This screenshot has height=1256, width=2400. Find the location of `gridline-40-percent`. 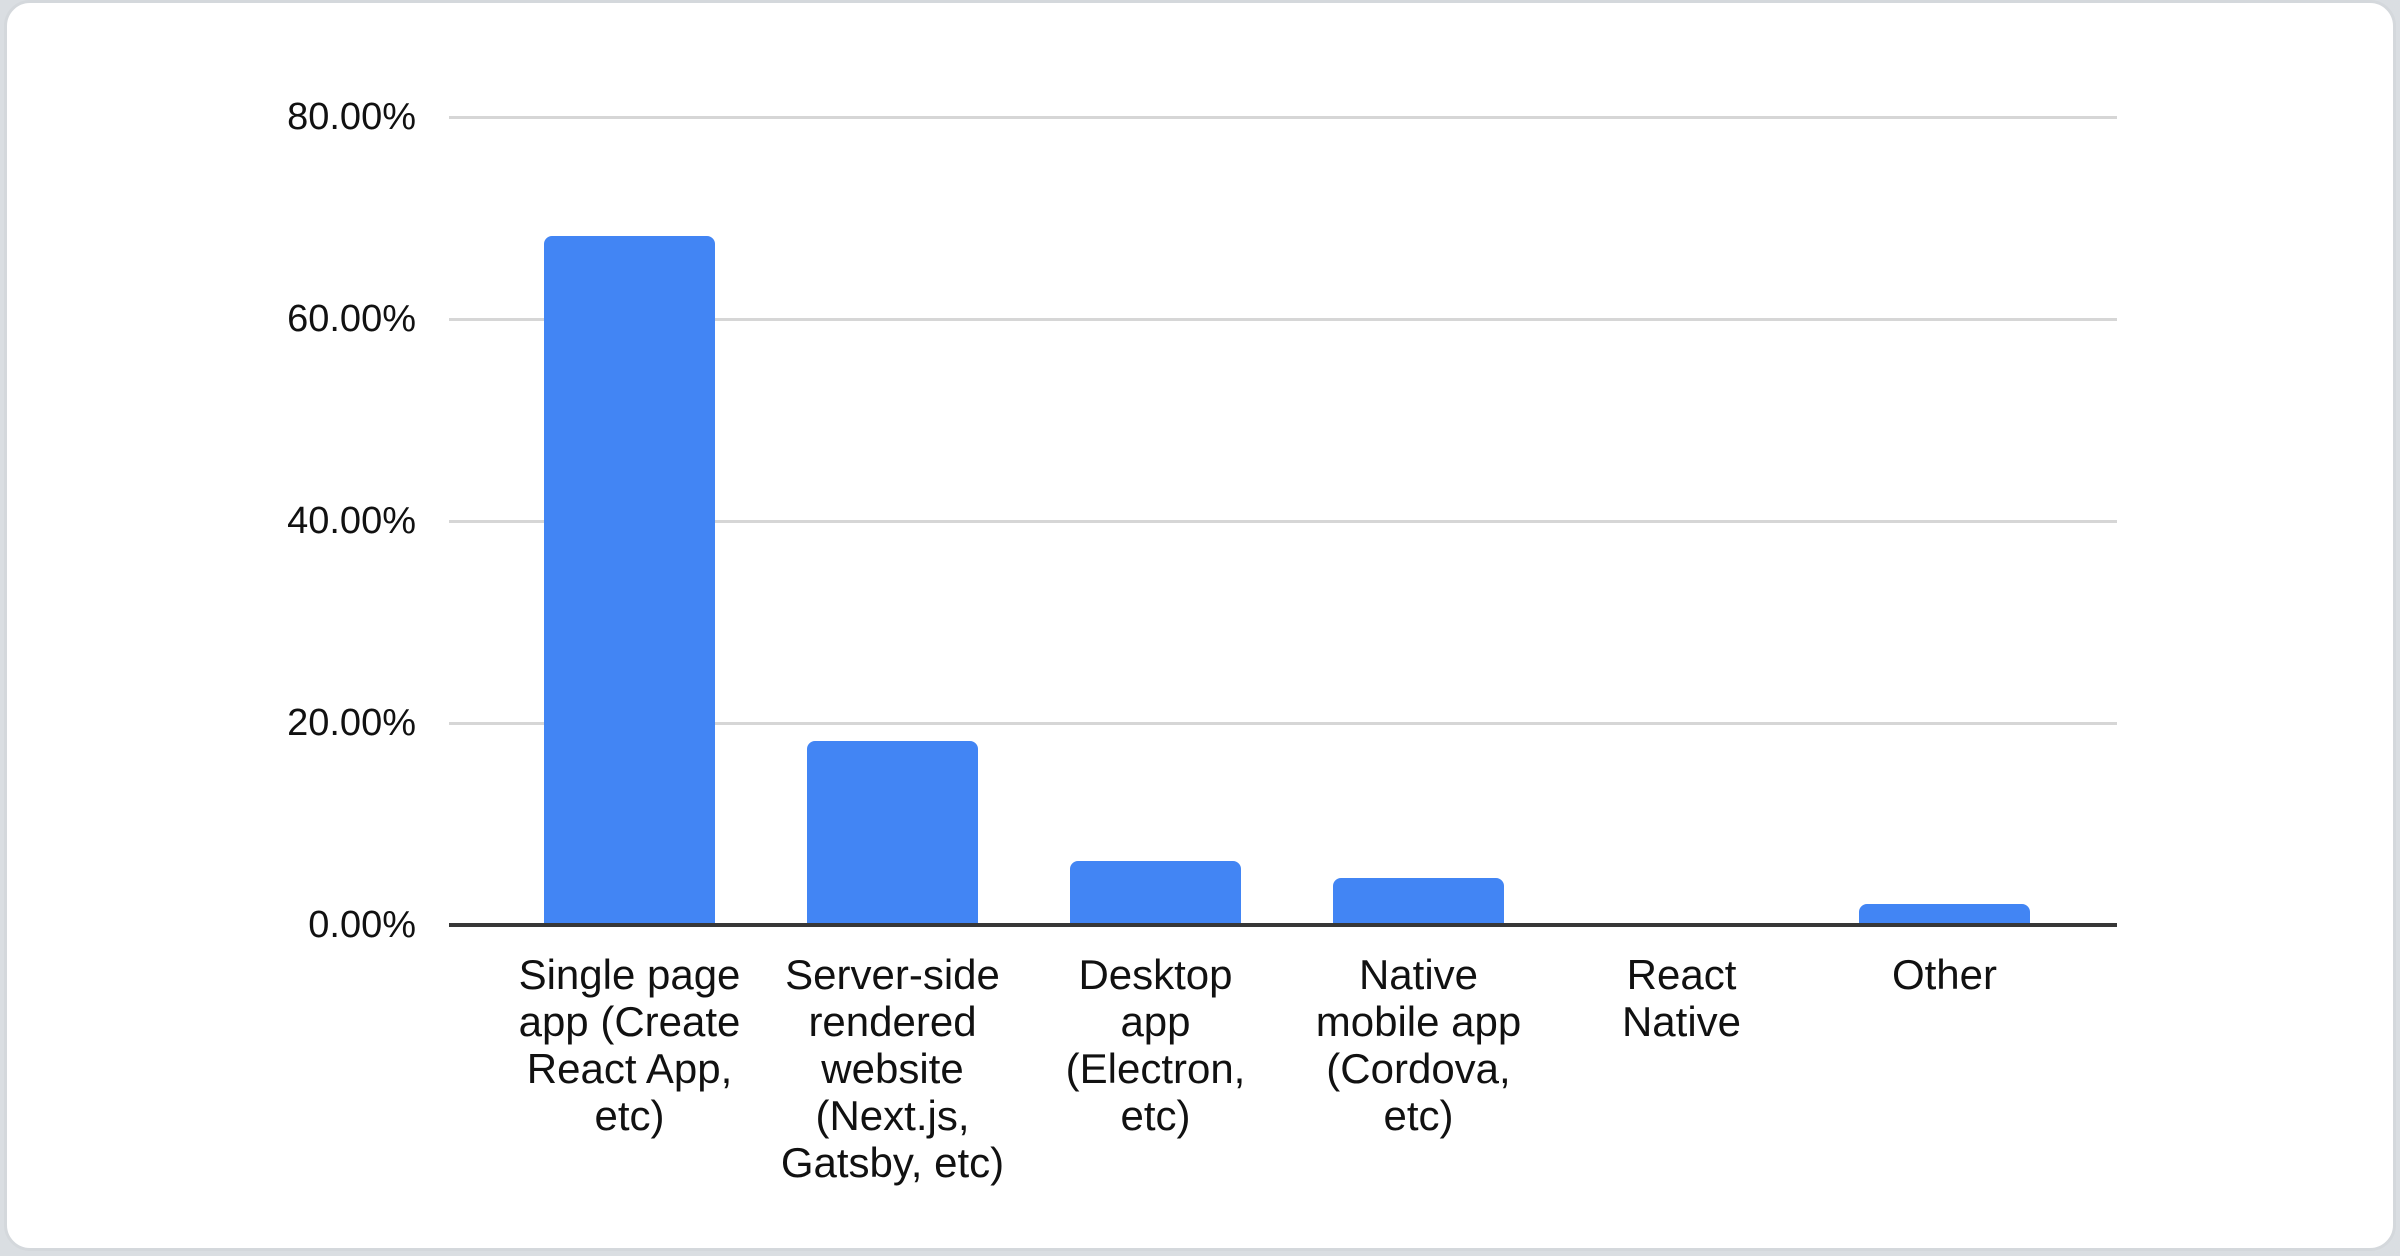

gridline-40-percent is located at coordinates (1283, 521).